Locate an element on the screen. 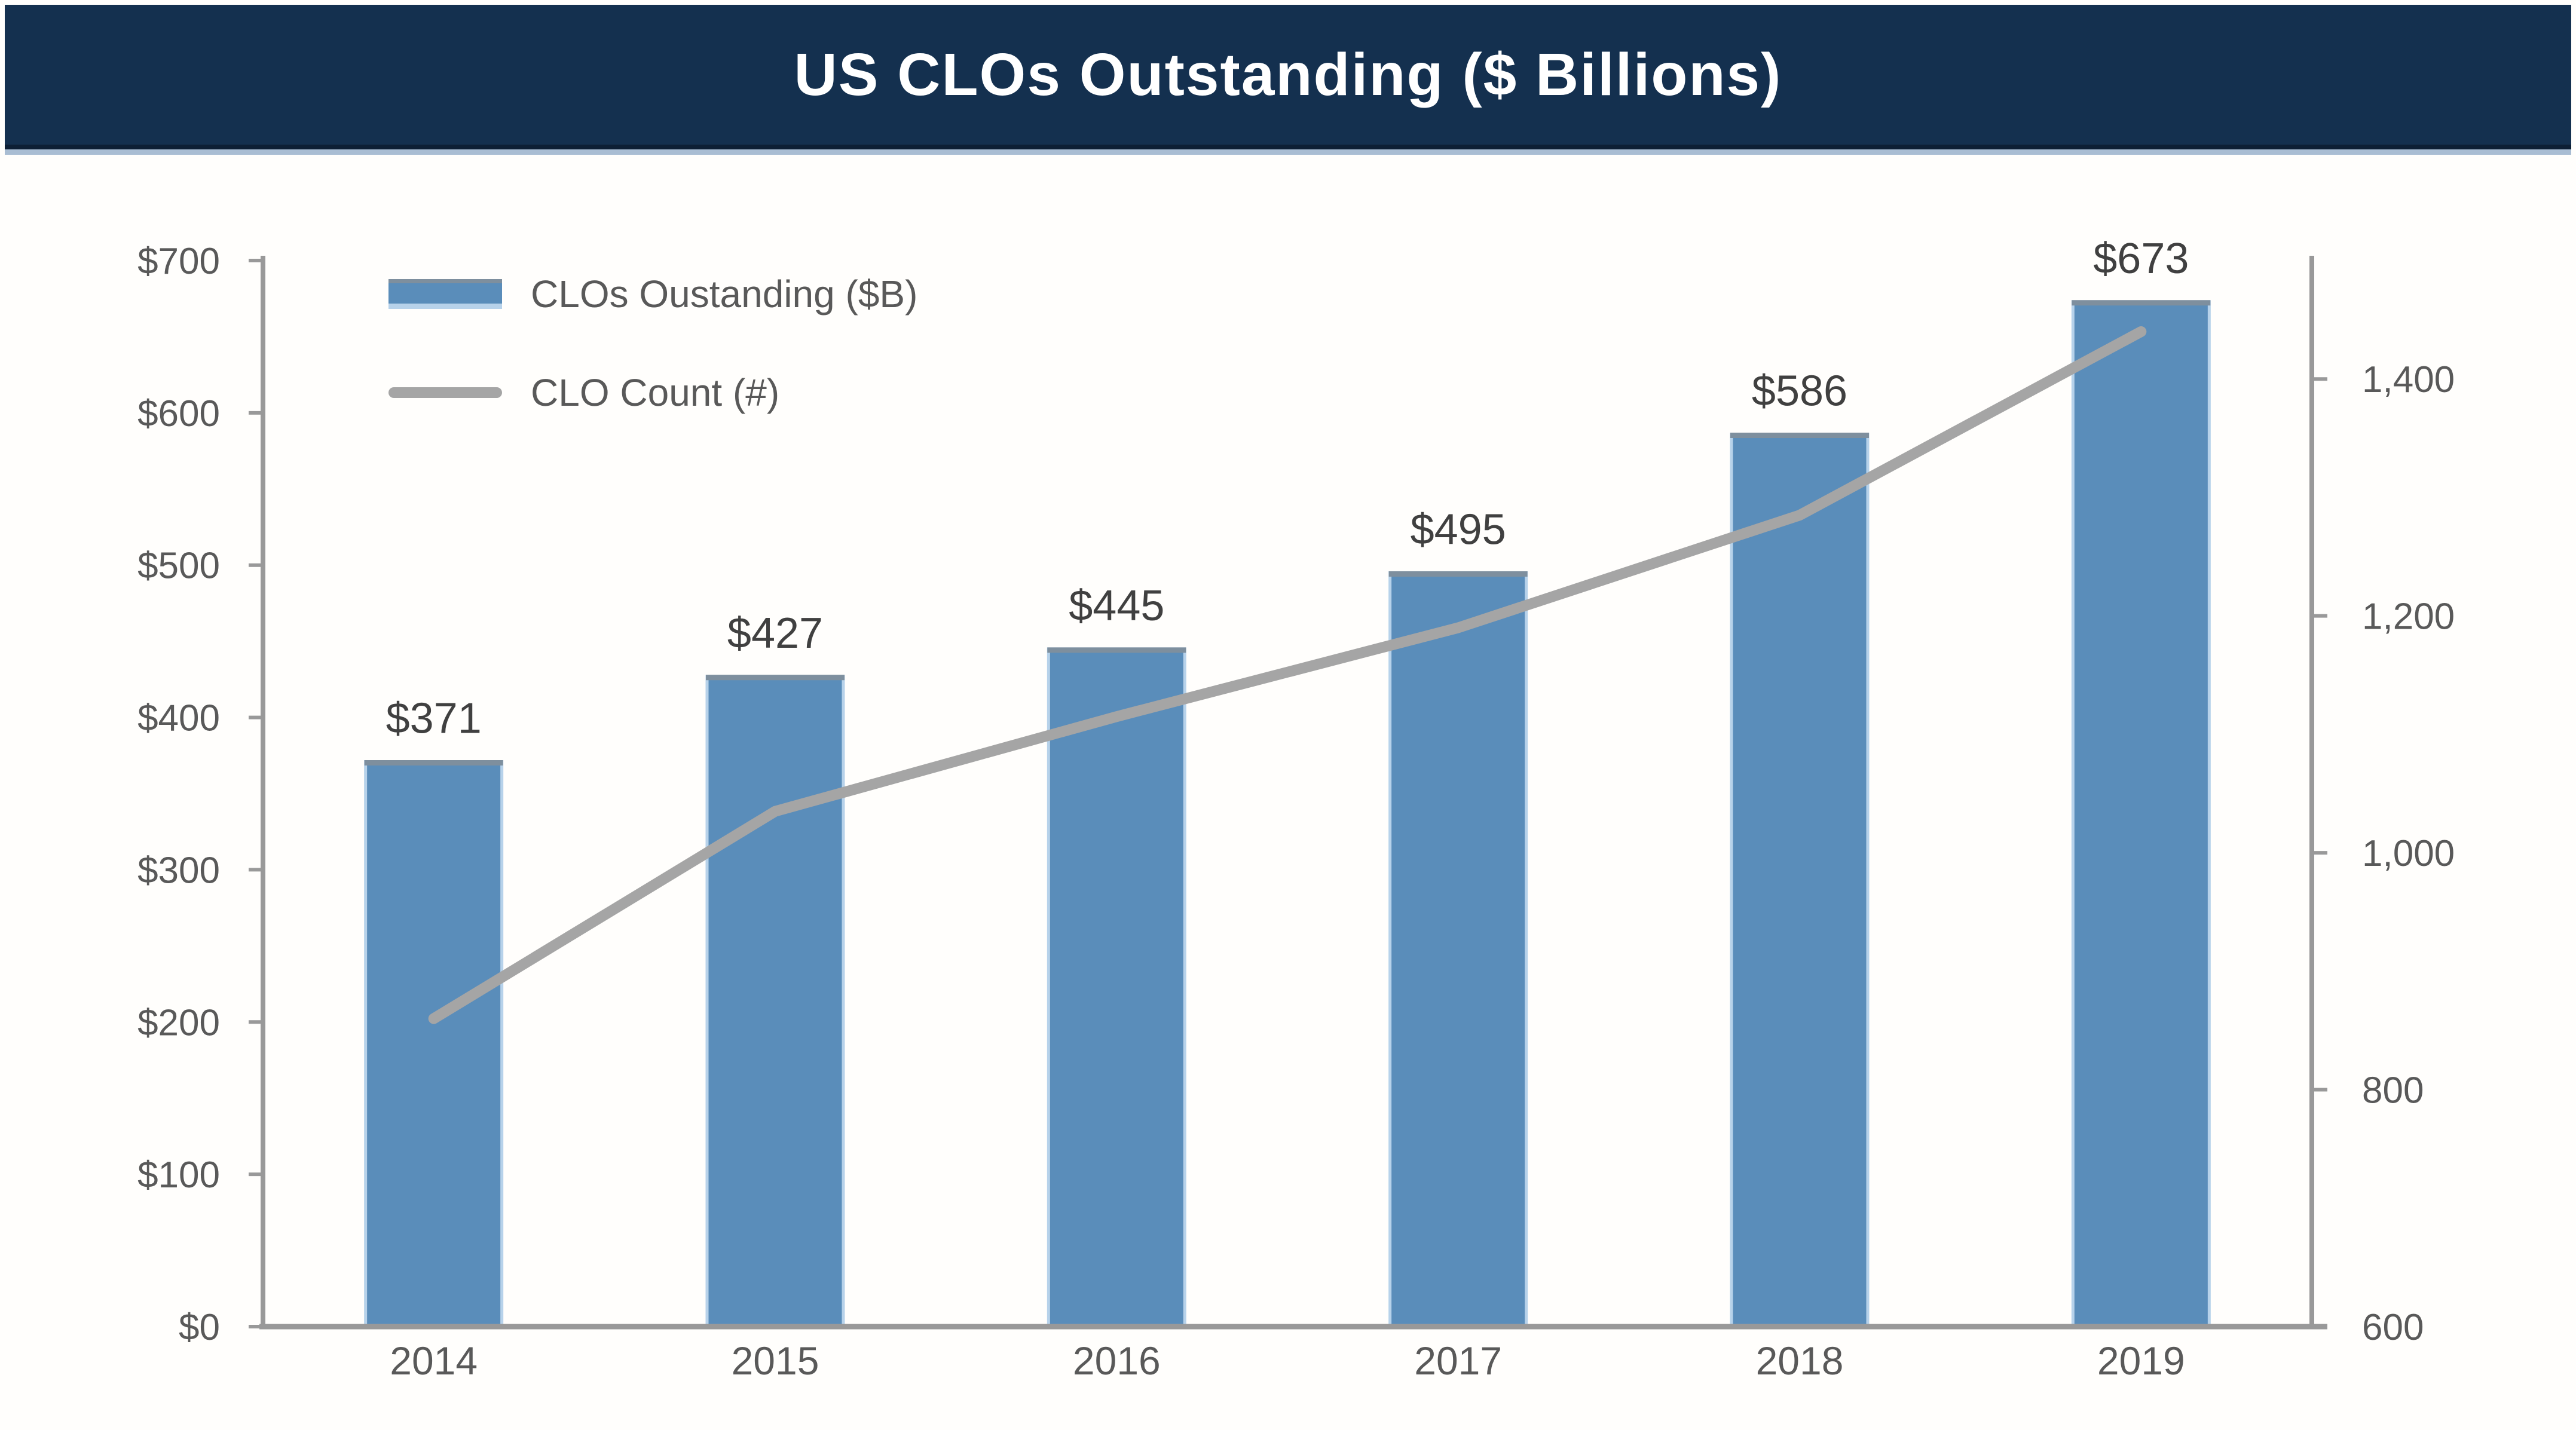 Image resolution: width=2576 pixels, height=1430 pixels. x-axis-label-2015: 2015 is located at coordinates (775, 1361).